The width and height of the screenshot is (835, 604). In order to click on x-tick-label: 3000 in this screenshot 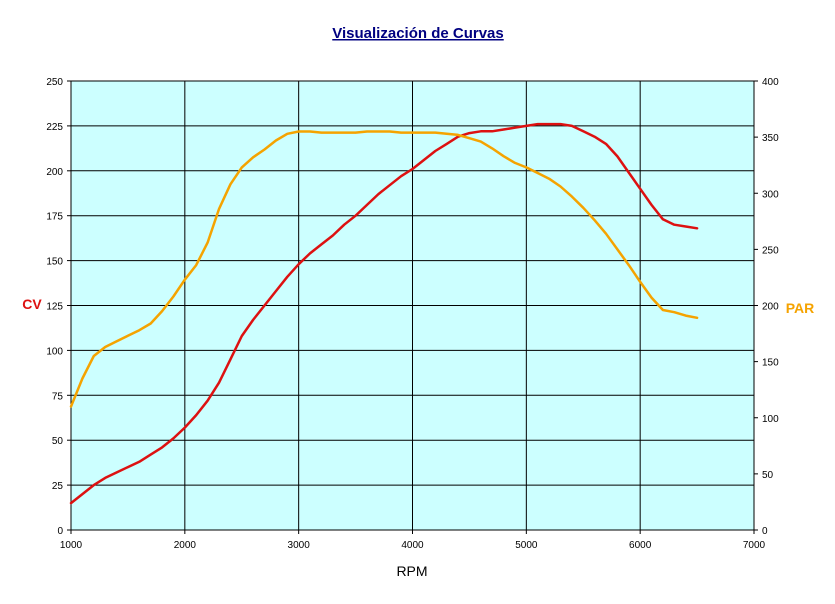, I will do `click(299, 545)`.